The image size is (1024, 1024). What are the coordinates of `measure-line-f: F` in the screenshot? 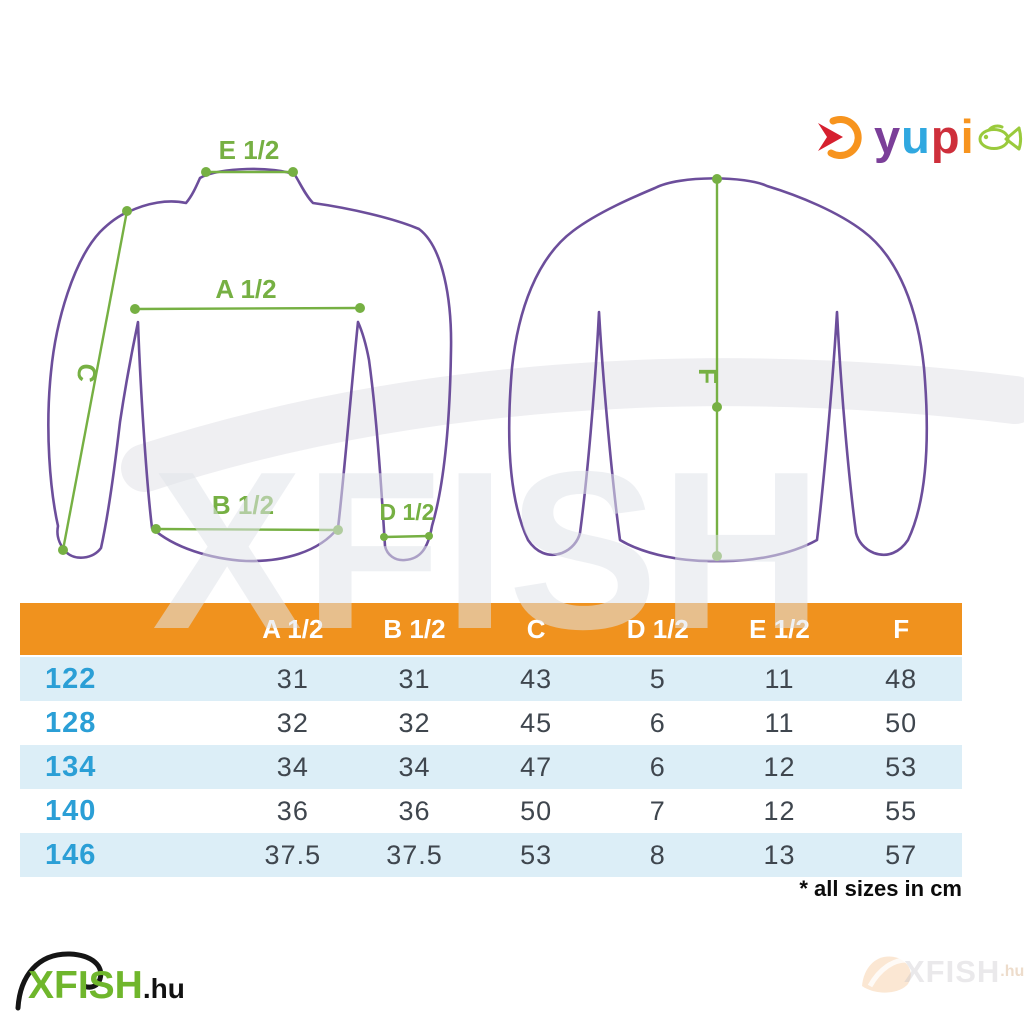 It's located at (708, 367).